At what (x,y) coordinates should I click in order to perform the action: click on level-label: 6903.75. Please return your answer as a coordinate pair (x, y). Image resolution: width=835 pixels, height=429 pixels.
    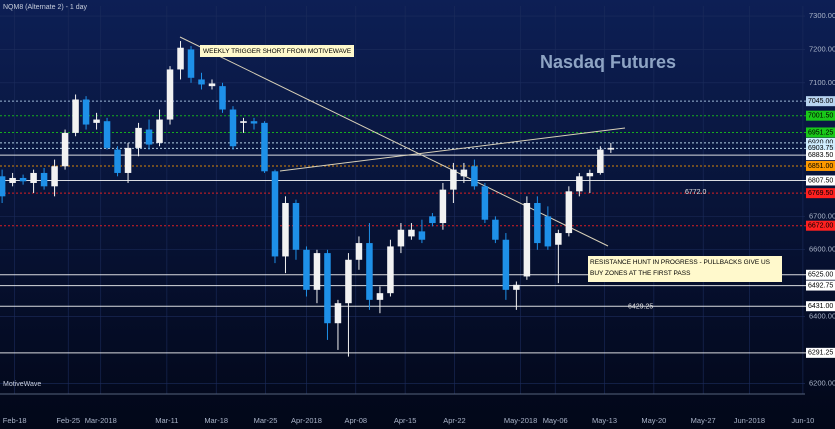
    Looking at the image, I should click on (820, 148).